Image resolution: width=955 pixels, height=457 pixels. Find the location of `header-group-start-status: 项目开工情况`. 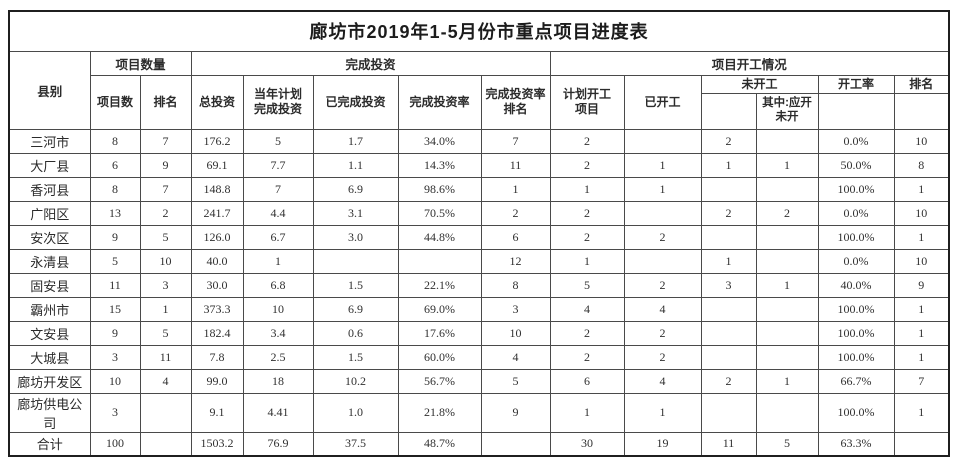

header-group-start-status: 项目开工情况 is located at coordinates (749, 63).